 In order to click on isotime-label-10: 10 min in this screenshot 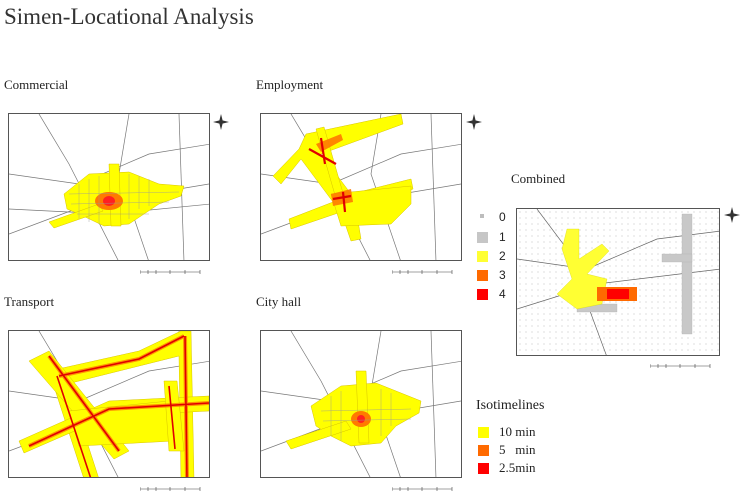, I will do `click(517, 431)`.